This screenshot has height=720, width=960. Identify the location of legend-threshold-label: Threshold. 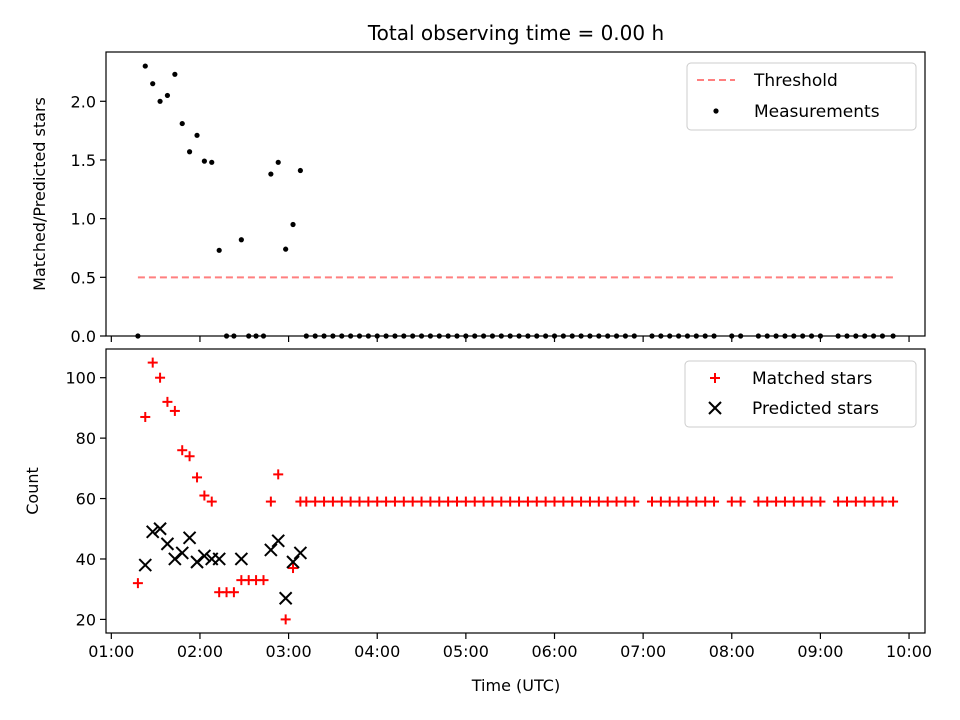
(795, 81).